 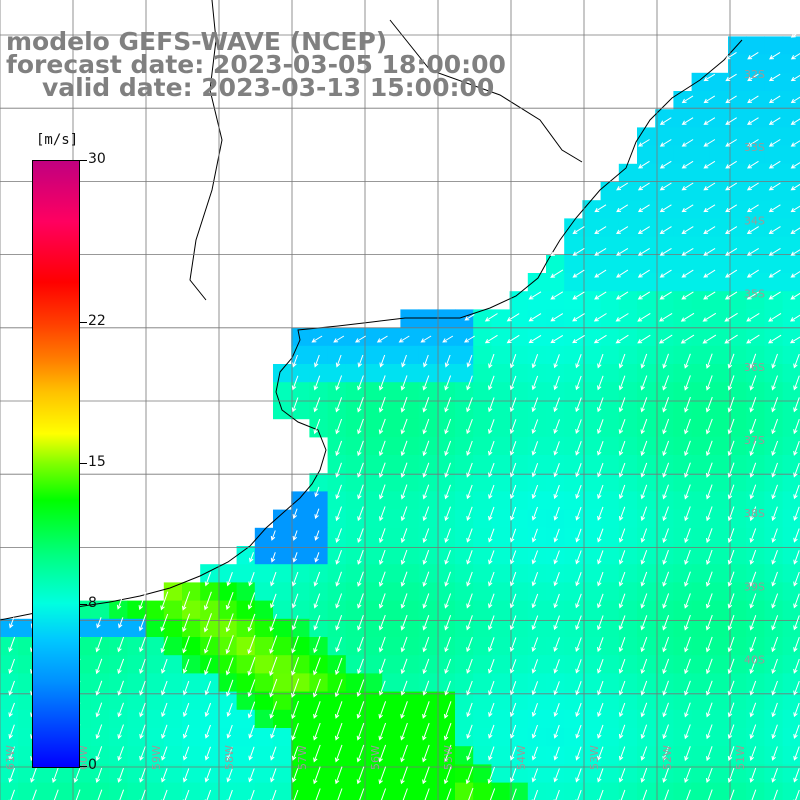 What do you see at coordinates (97, 159) in the screenshot?
I see `colorbar-tick-label: 30` at bounding box center [97, 159].